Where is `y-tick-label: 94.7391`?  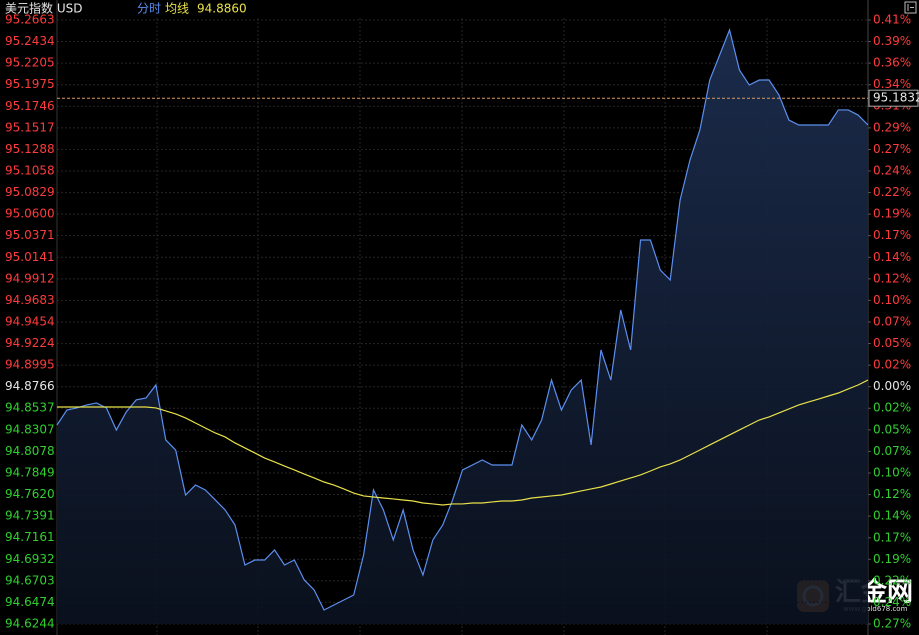
y-tick-label: 94.7391 is located at coordinates (30, 516).